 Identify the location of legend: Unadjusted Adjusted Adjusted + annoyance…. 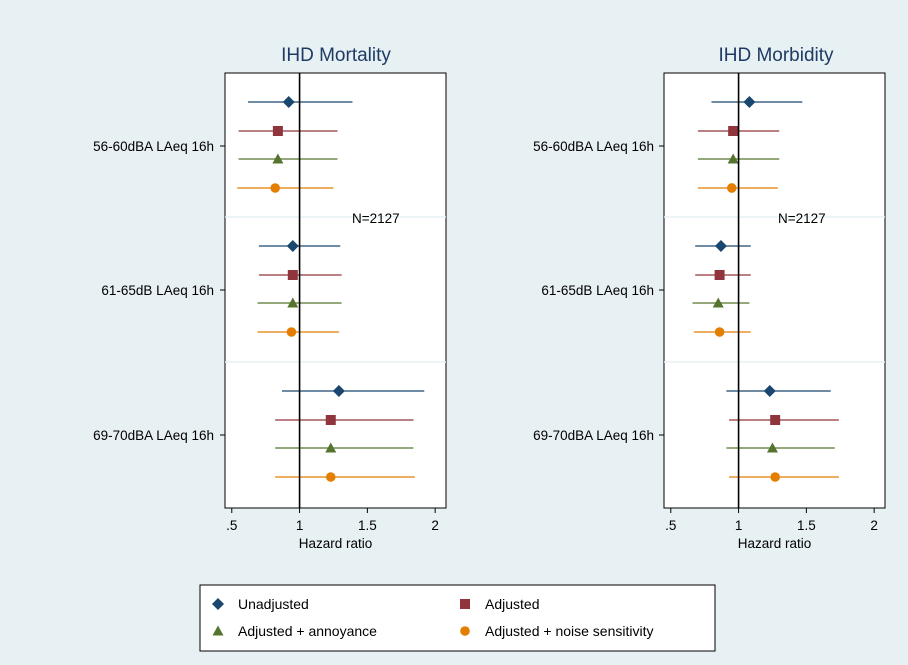
(457, 618).